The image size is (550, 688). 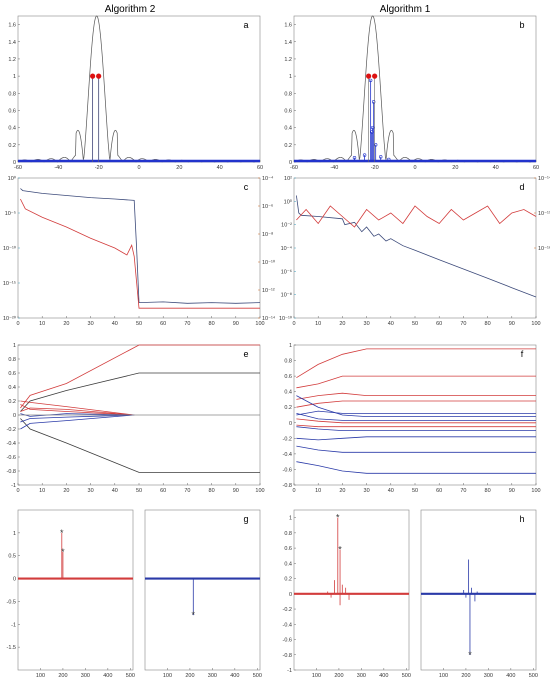 What do you see at coordinates (14, 346) in the screenshot?
I see `y-tick-label: 1` at bounding box center [14, 346].